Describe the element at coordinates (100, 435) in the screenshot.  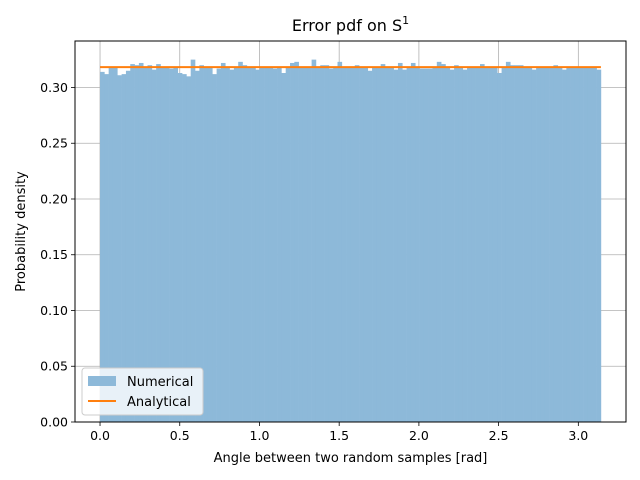
I see `x-tick-label: 0.0` at that location.